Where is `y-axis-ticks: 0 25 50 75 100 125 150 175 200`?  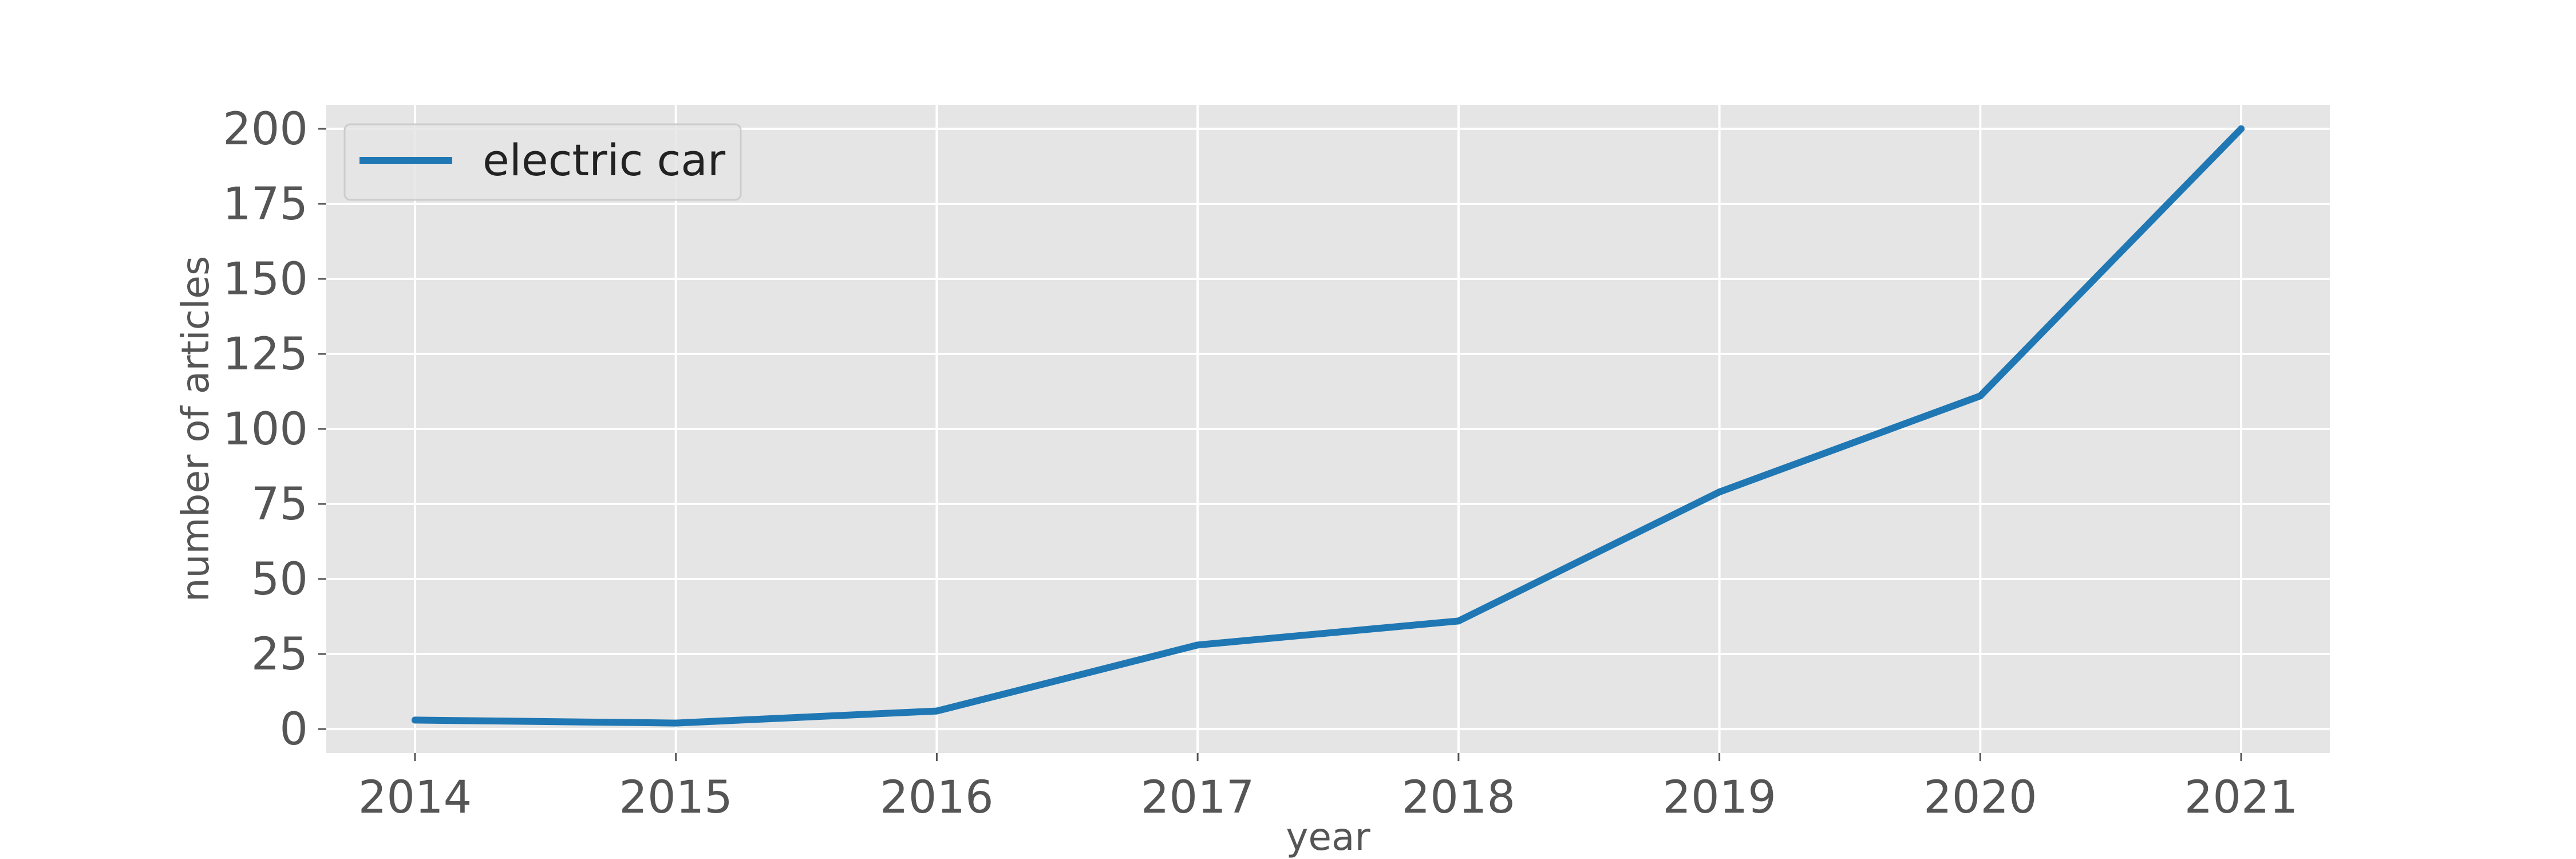 y-axis-ticks: 0 25 50 75 100 125 150 175 200 is located at coordinates (274, 429).